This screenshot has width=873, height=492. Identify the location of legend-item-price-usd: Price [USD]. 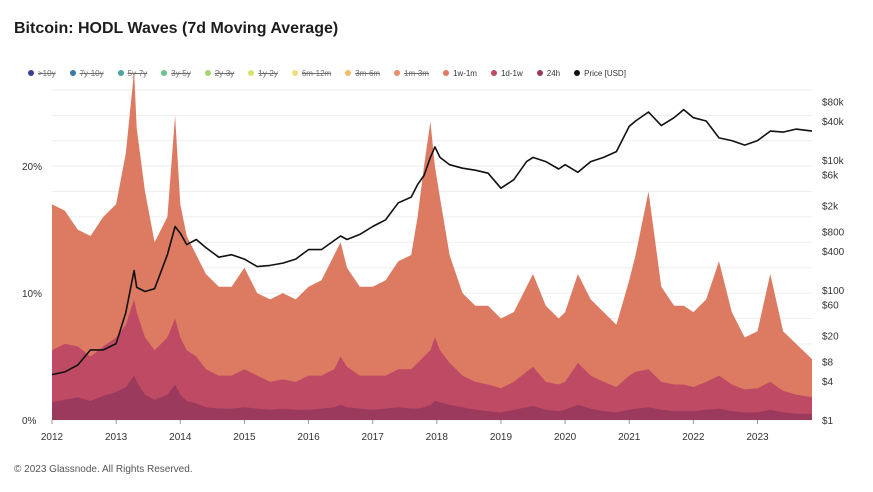
(600, 73).